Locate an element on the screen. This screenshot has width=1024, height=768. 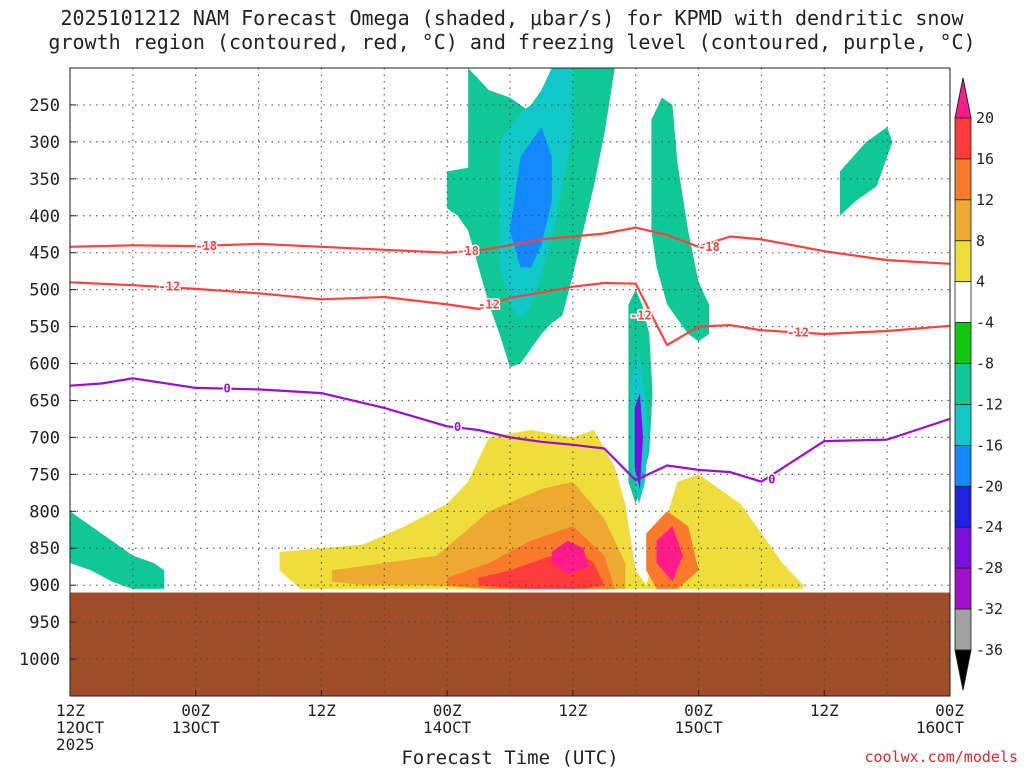
x-tick-label: 16OCT is located at coordinates (940, 727).